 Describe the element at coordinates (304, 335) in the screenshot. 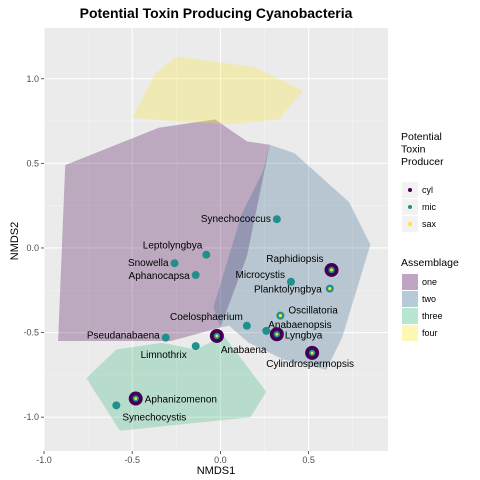

I see `point-label-lyngbya: Lyngbya` at that location.